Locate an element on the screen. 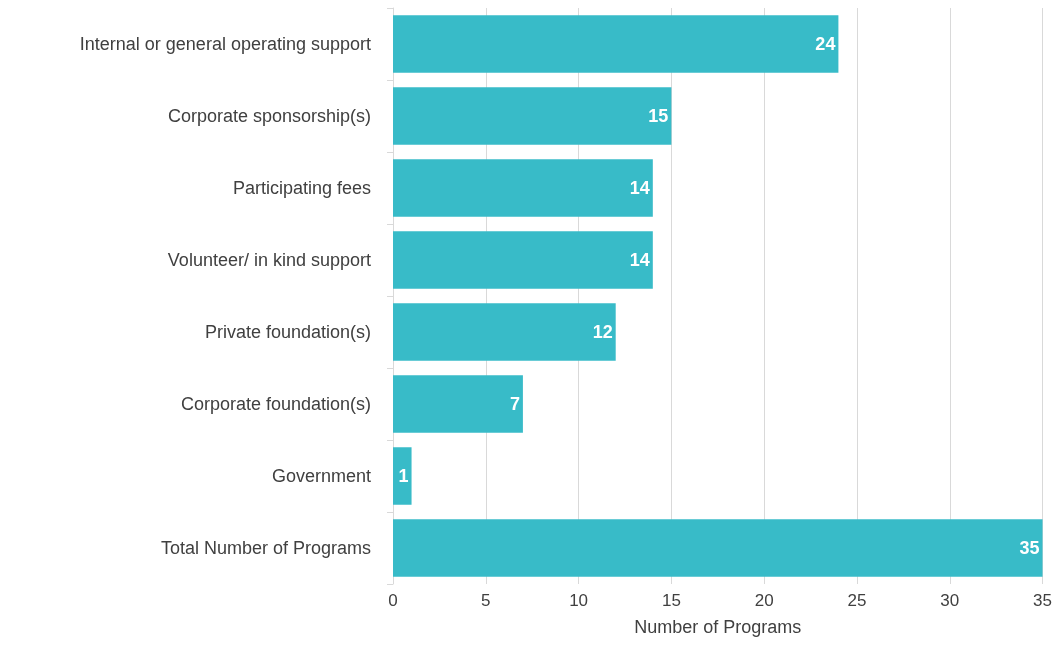 This screenshot has width=1055, height=651. data-label: 7 is located at coordinates (514, 404).